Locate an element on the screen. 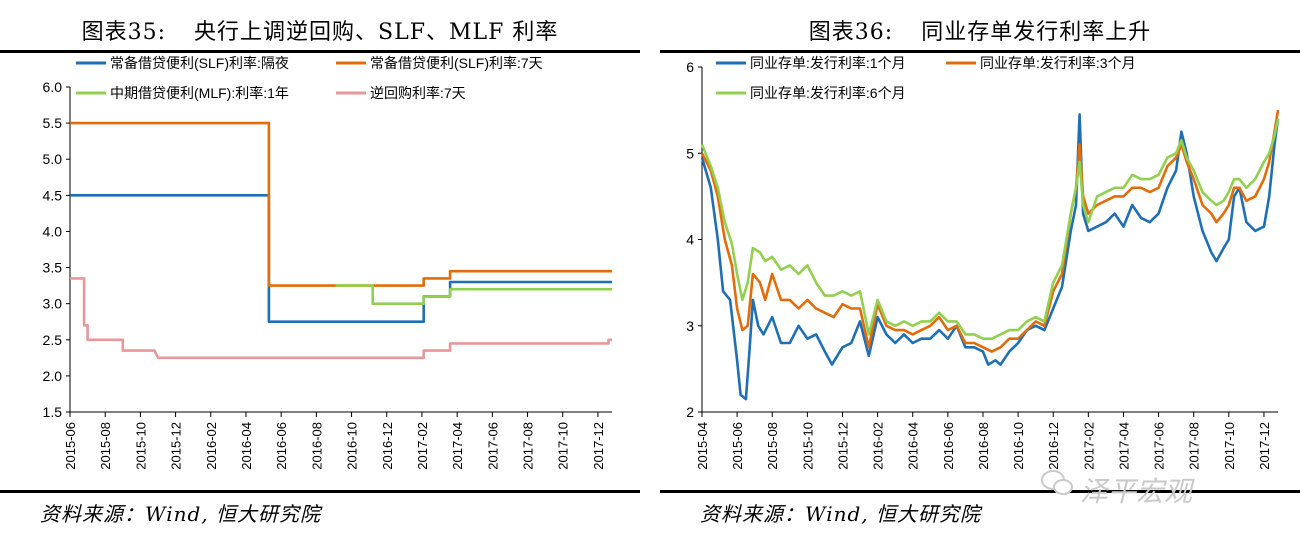  wechat-icon is located at coordinates (1057, 482).